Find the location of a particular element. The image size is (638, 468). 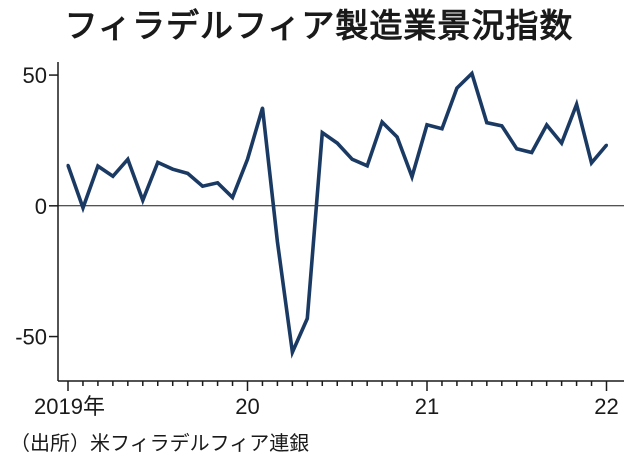

x-axis-ticks: 2019年 20 21 22 is located at coordinates (326, 400).